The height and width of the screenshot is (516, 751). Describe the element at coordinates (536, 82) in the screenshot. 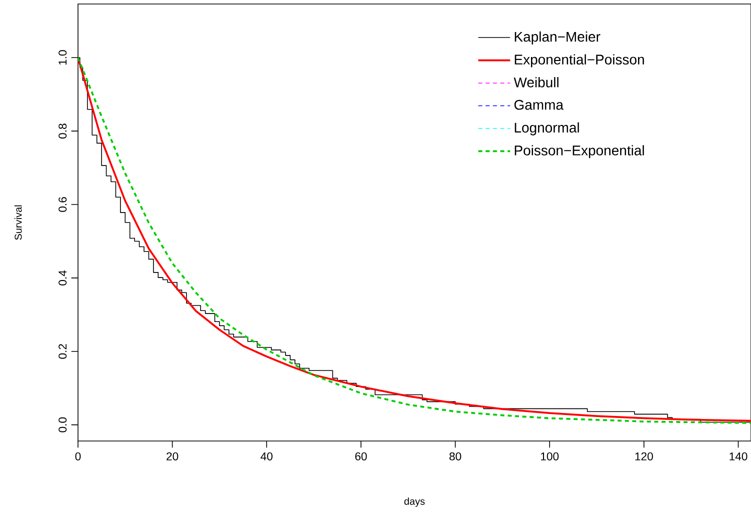

I see `legend-label: Weibull` at that location.